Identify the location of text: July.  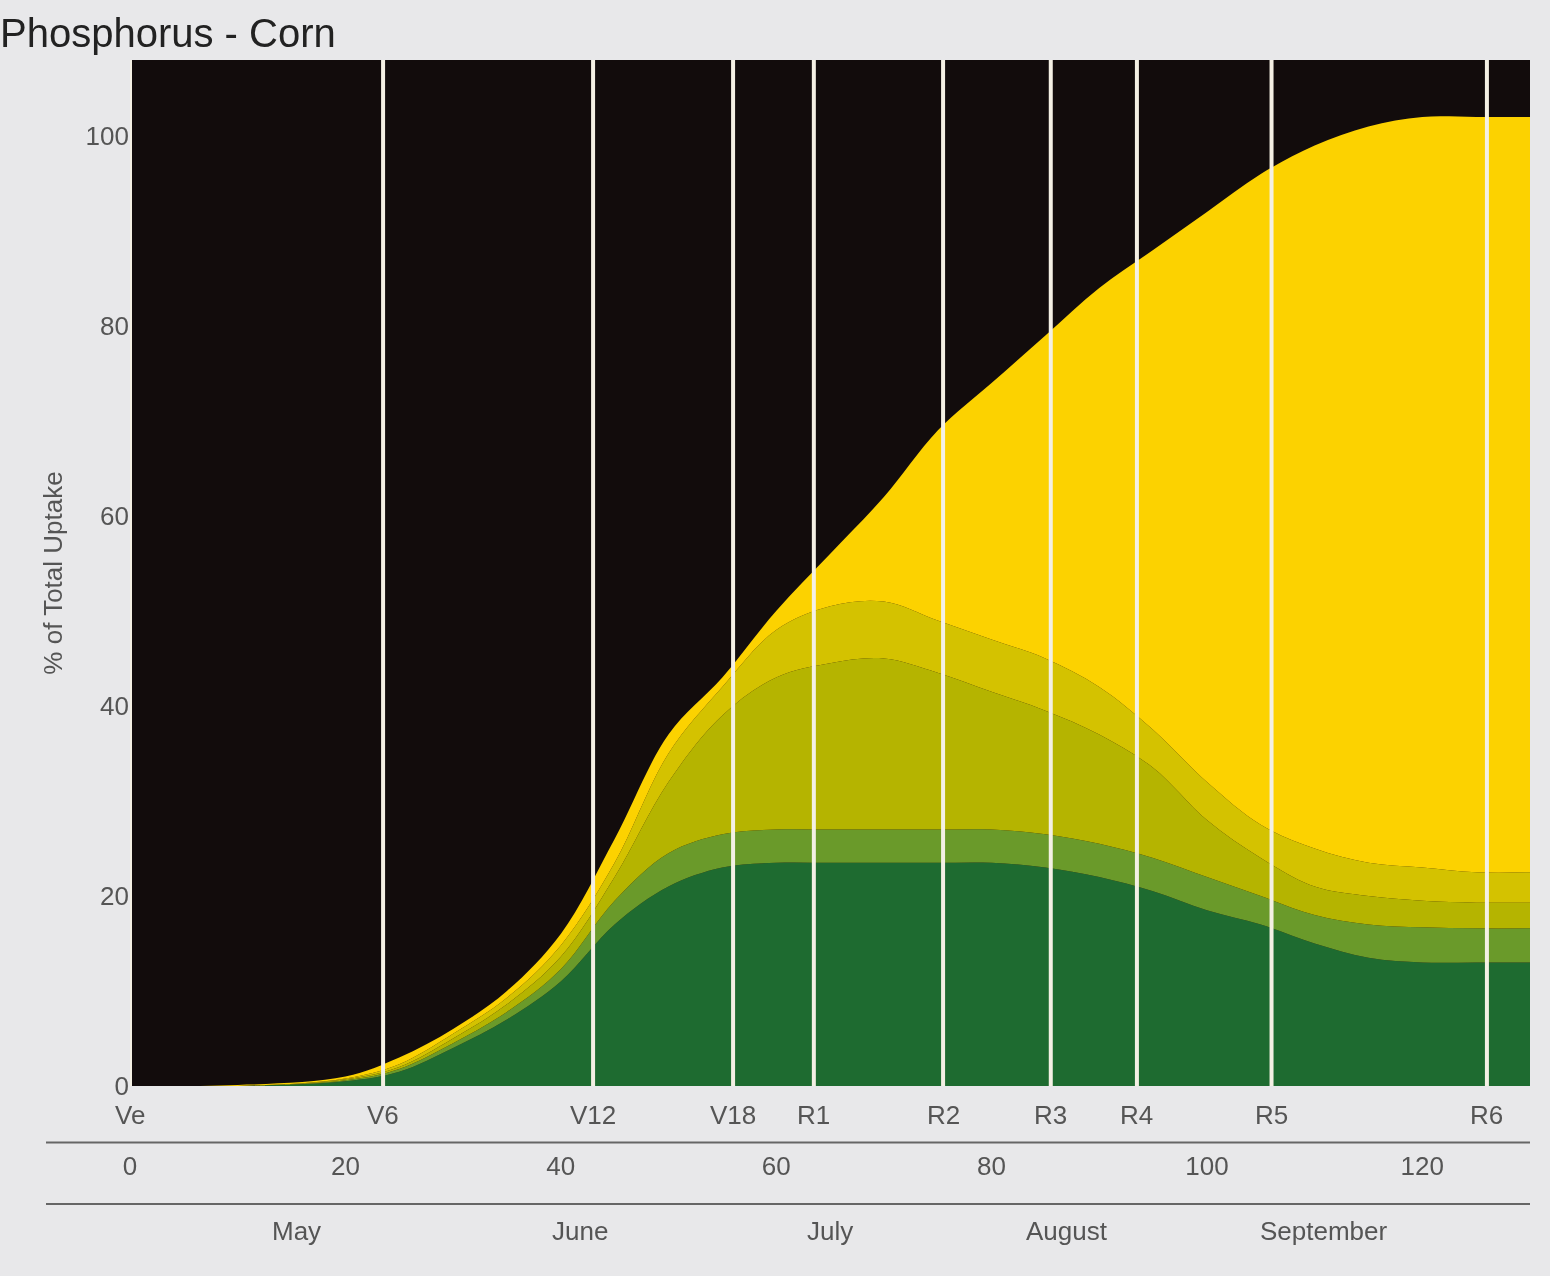
(830, 1231).